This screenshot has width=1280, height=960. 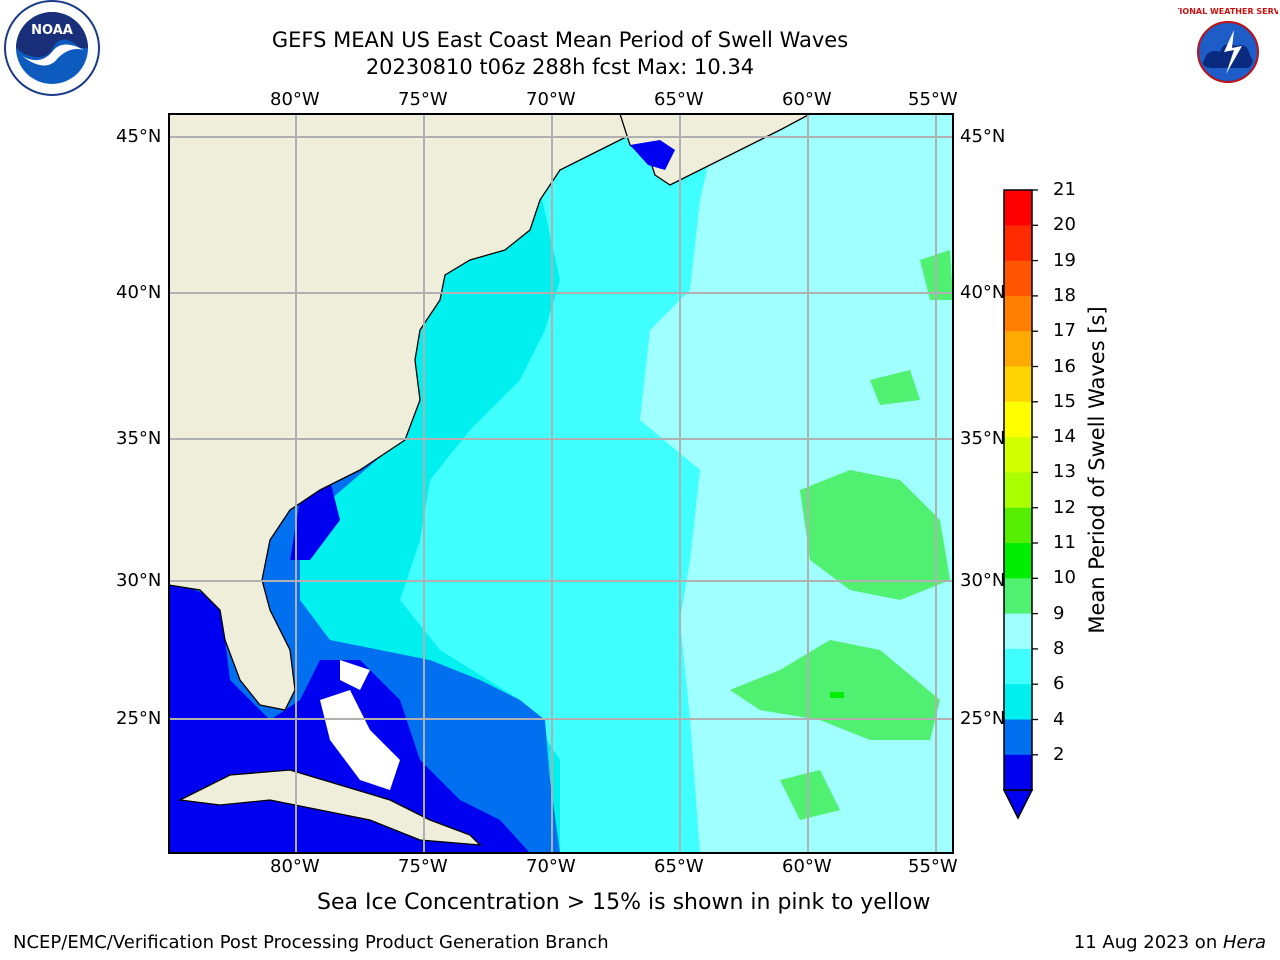 I want to click on colorbar-tick-label: 6, so click(x=1059, y=684).